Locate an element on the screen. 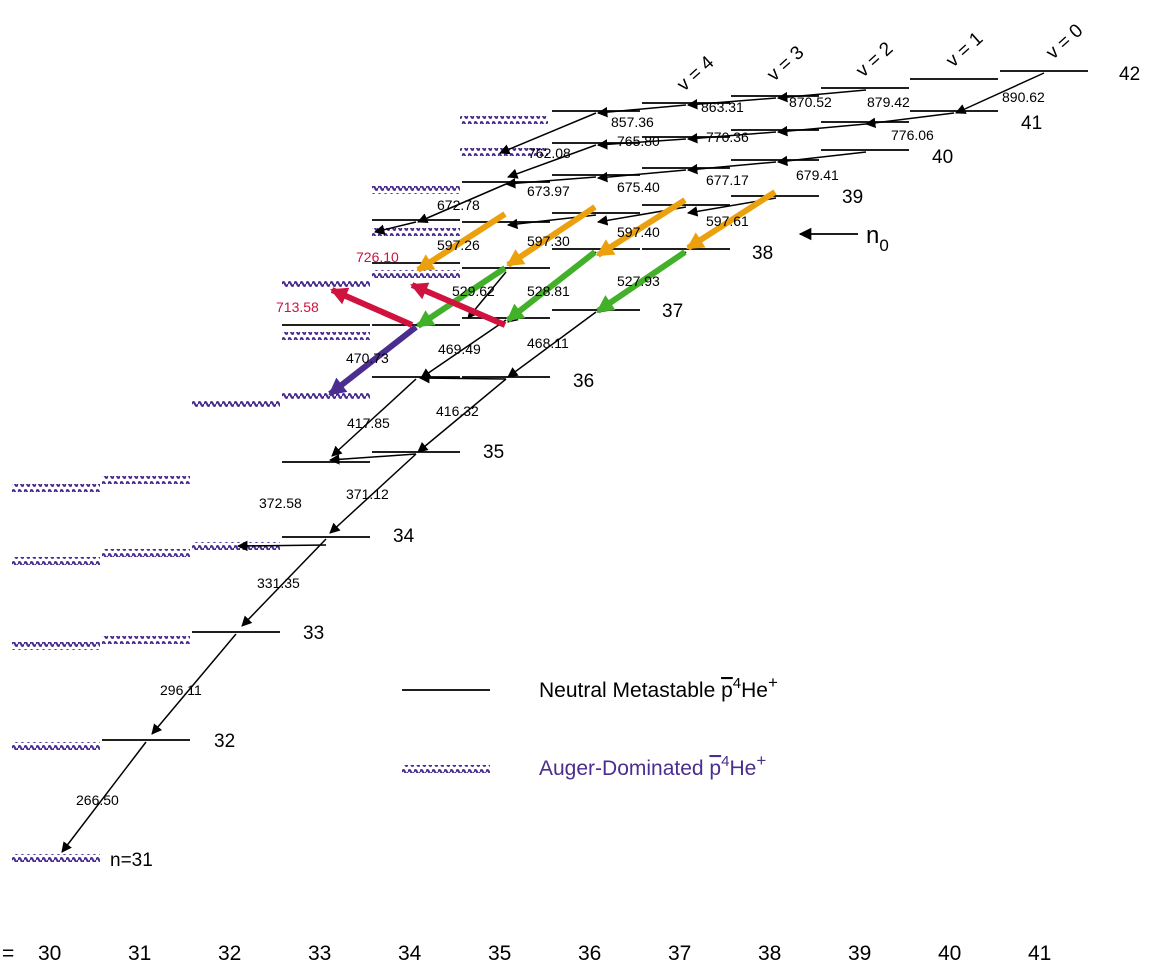 Image resolution: width=1157 pixels, height=972 pixels. wavelength-label: 675.40 is located at coordinates (638, 187).